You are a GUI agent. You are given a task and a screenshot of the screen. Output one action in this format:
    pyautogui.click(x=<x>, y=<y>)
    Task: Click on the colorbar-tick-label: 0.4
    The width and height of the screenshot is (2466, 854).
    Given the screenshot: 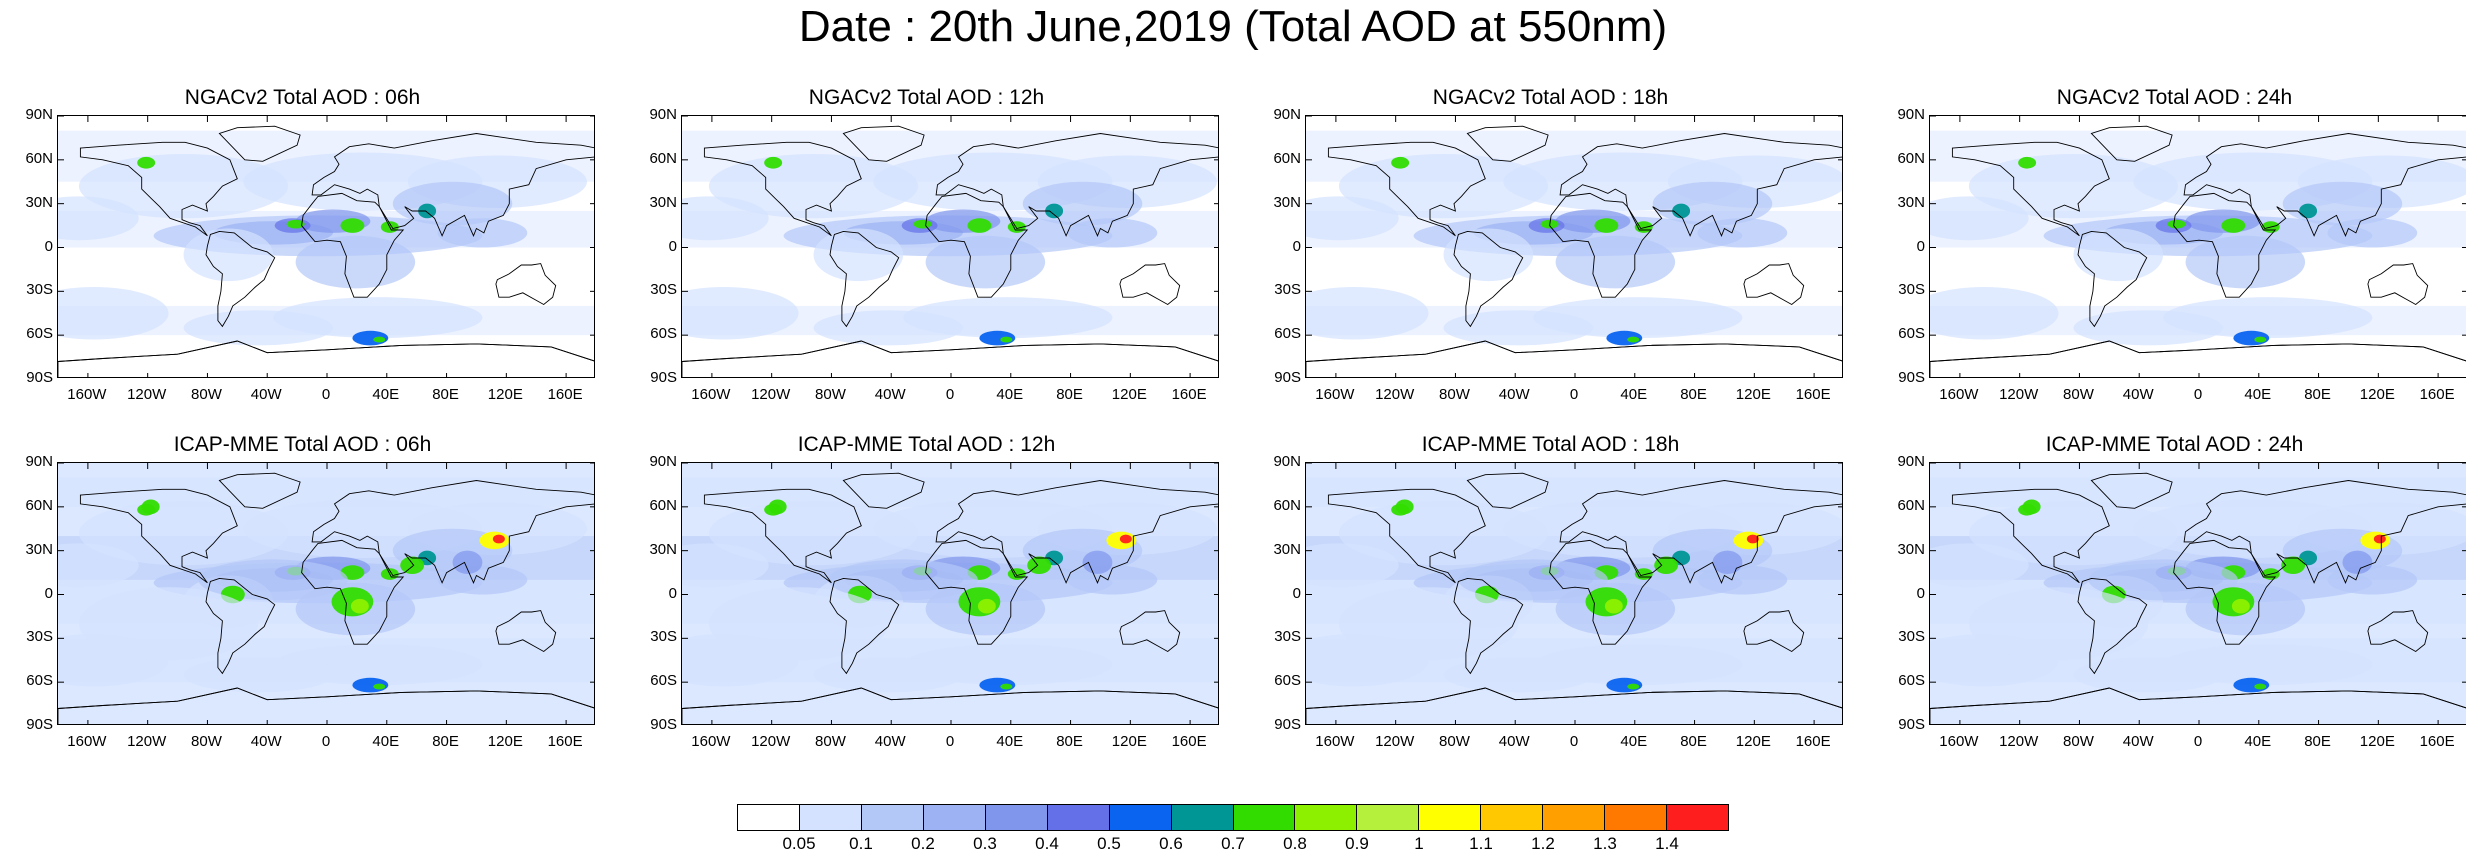 What is the action you would take?
    pyautogui.click(x=1047, y=843)
    